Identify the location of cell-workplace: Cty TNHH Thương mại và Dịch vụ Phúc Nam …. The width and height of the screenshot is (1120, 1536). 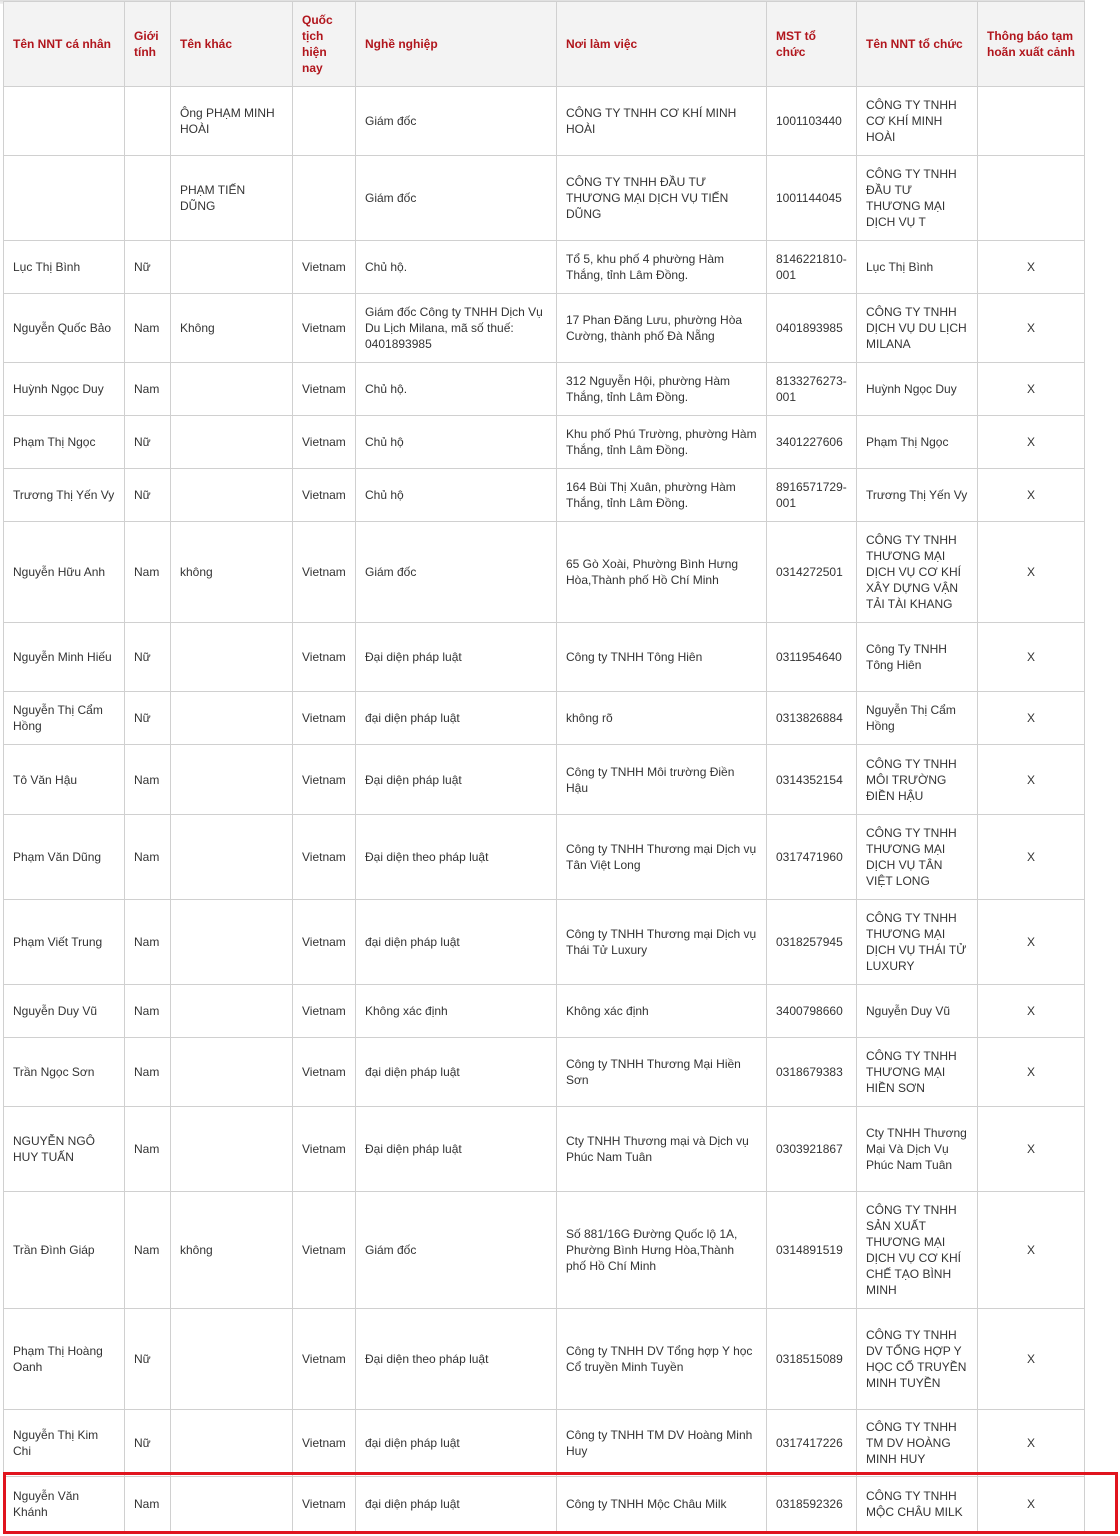
(661, 1149).